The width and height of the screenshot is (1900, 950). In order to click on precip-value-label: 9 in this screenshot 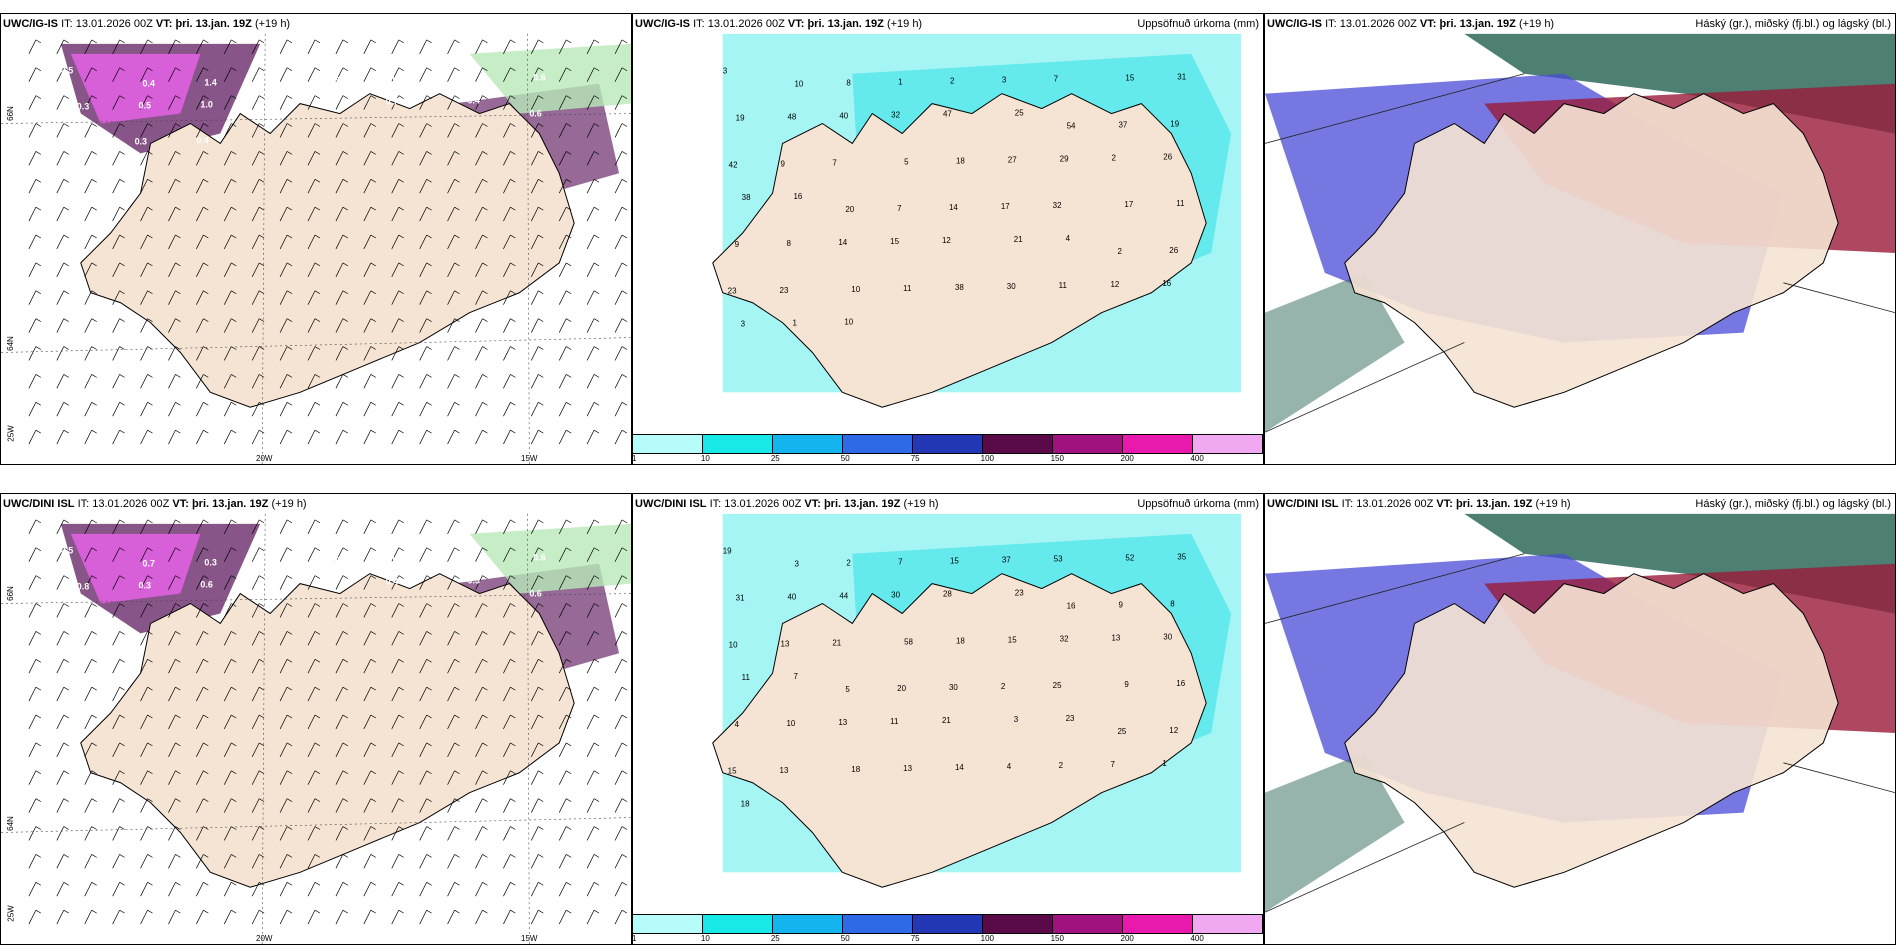, I will do `click(1126, 684)`.